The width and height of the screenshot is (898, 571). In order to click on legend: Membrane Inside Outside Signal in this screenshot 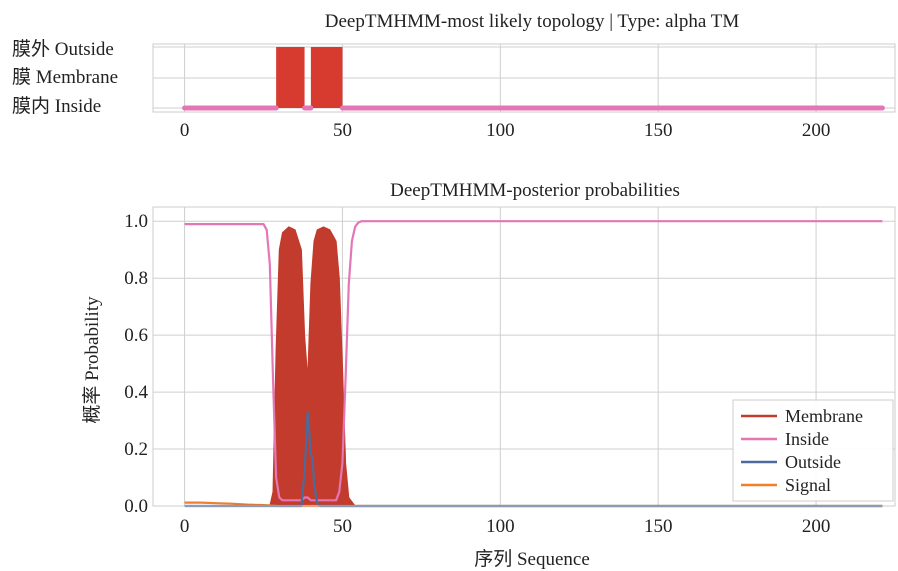, I will do `click(813, 450)`.